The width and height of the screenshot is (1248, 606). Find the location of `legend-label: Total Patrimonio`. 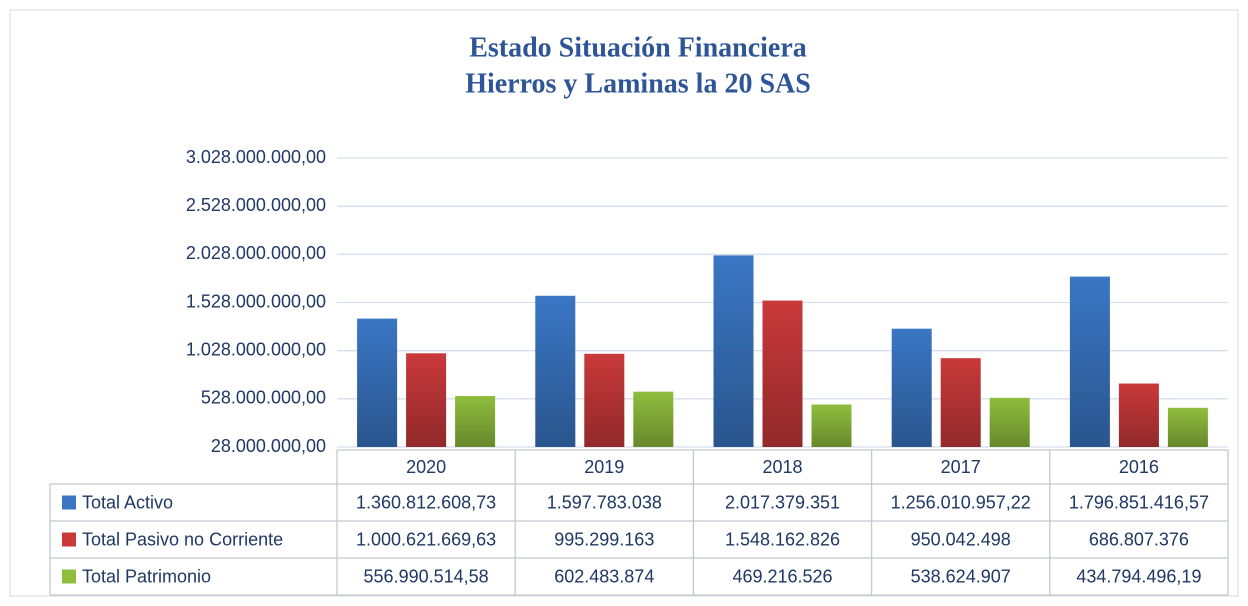

legend-label: Total Patrimonio is located at coordinates (146, 576).